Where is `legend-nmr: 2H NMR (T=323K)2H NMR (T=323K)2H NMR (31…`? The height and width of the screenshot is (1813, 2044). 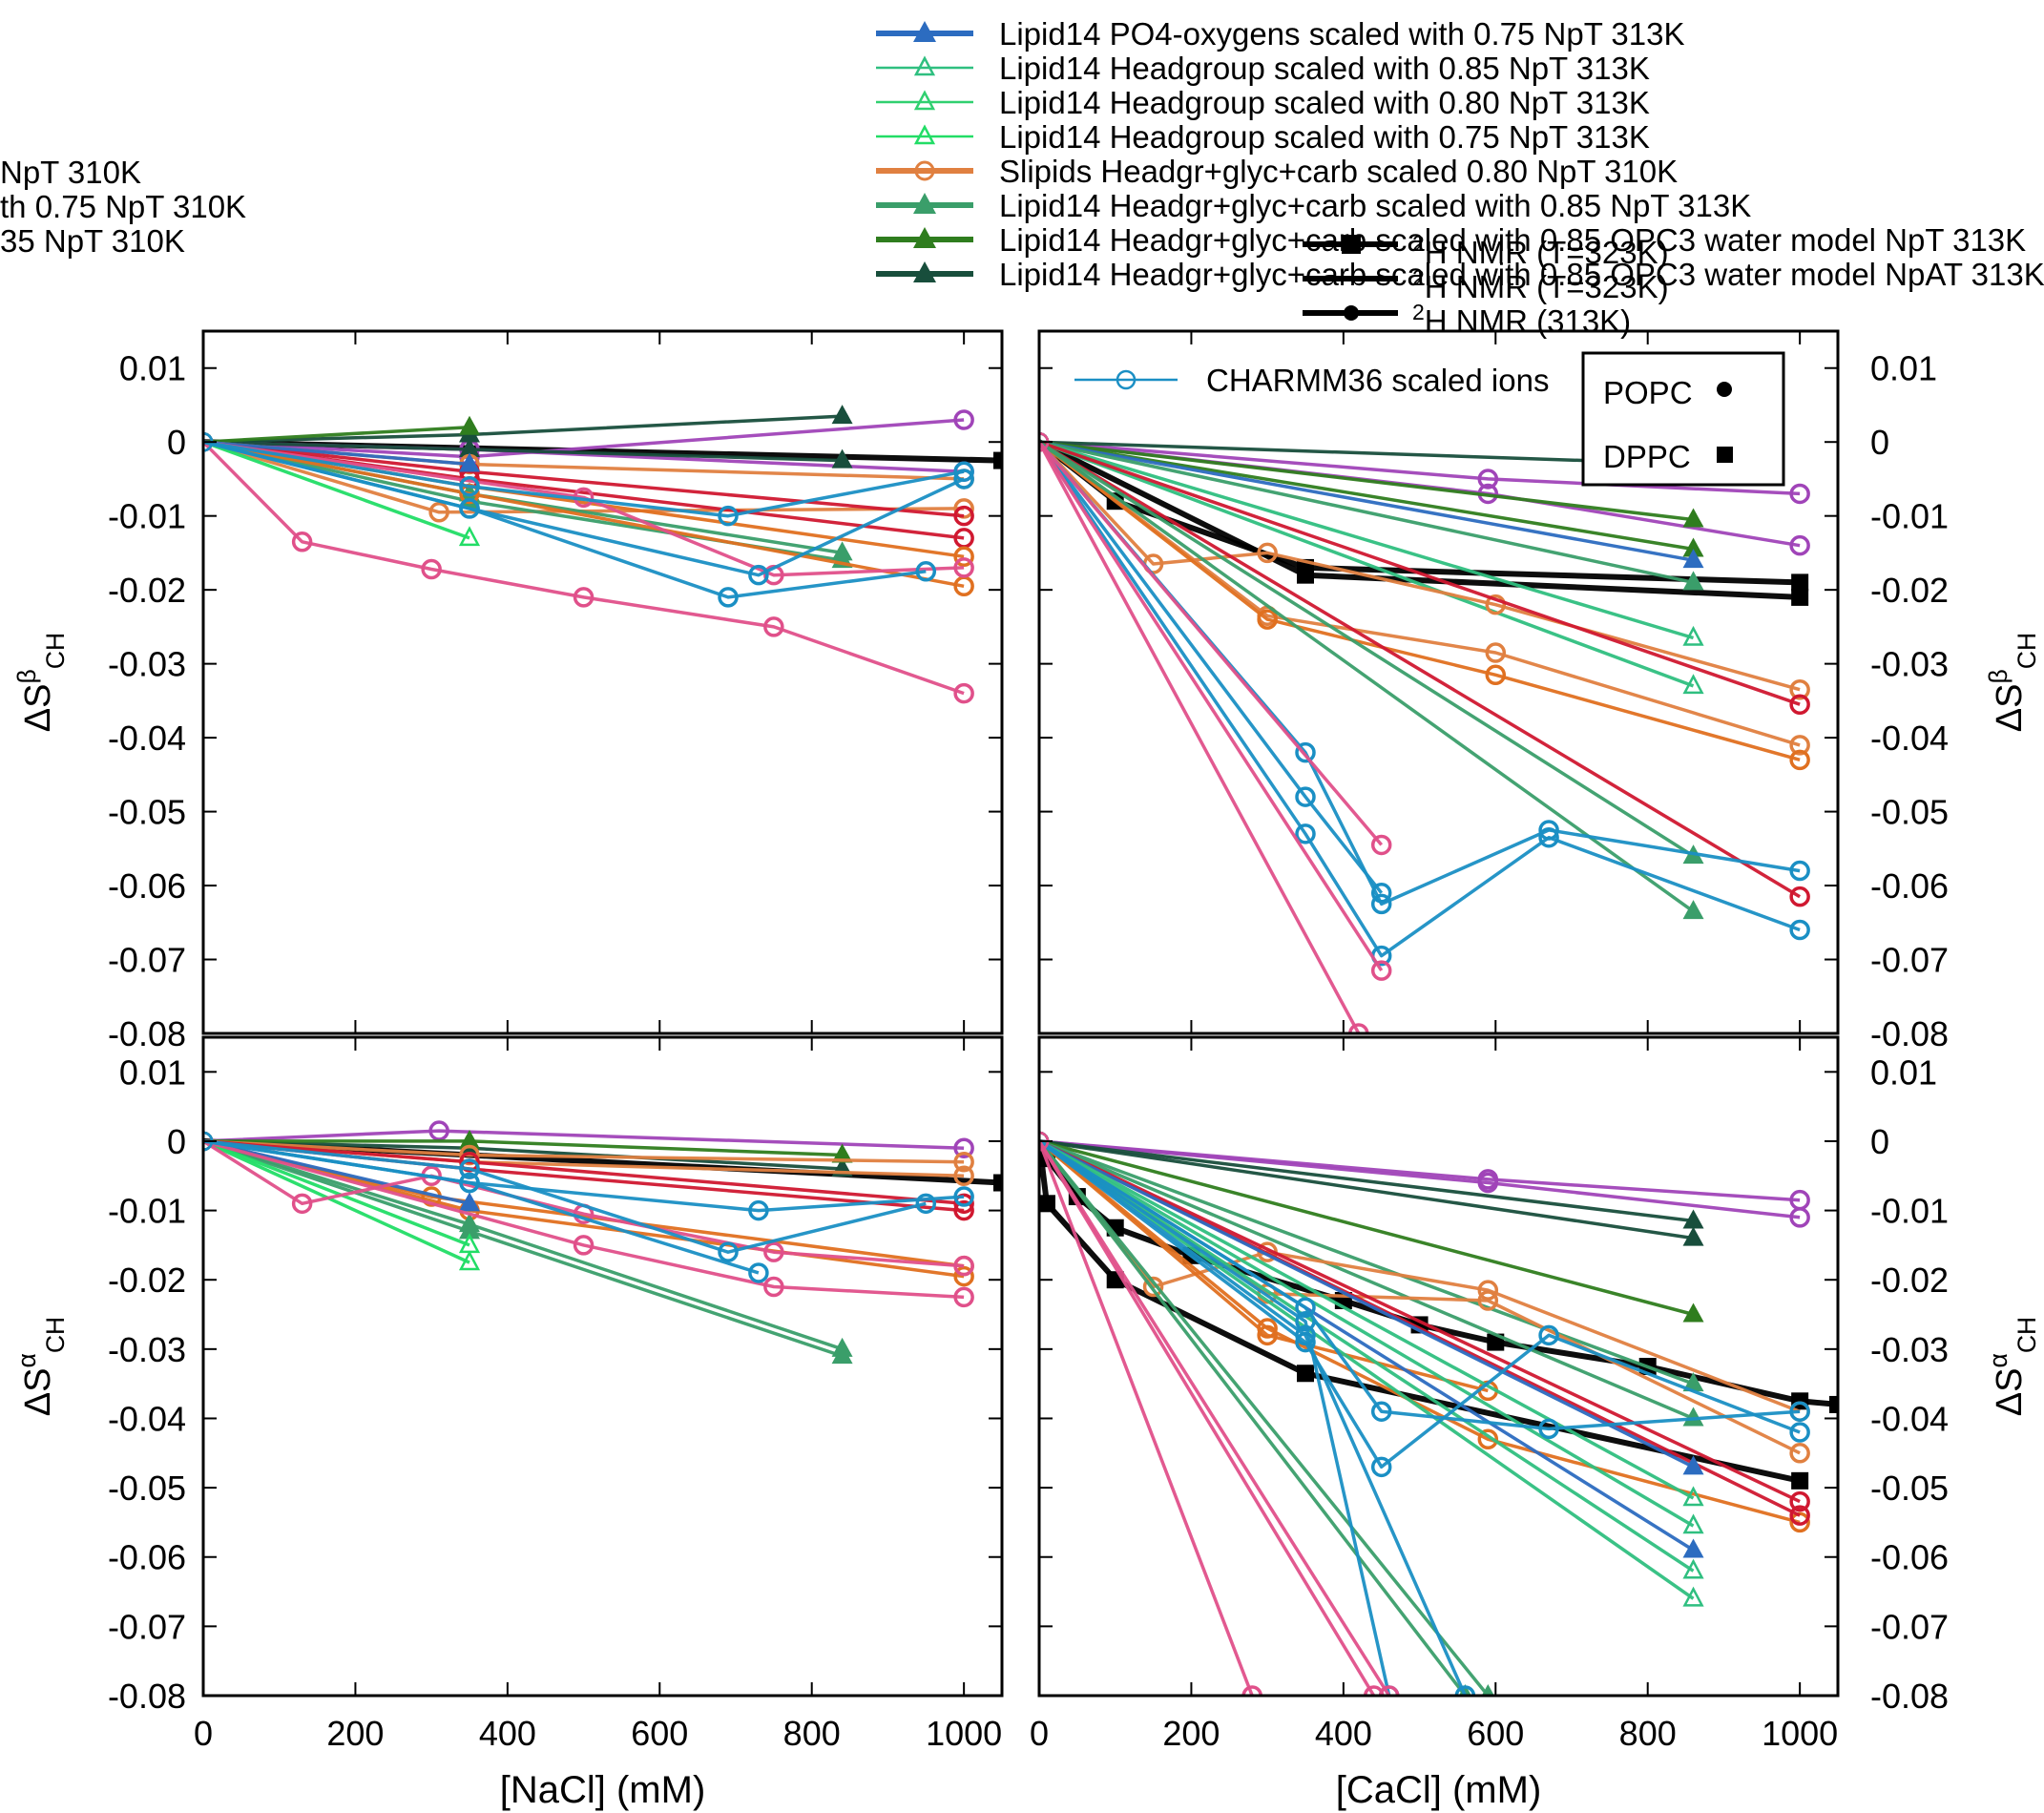 legend-nmr: 2H NMR (T=323K)2H NMR (T=323K)2H NMR (31… is located at coordinates (1486, 285).